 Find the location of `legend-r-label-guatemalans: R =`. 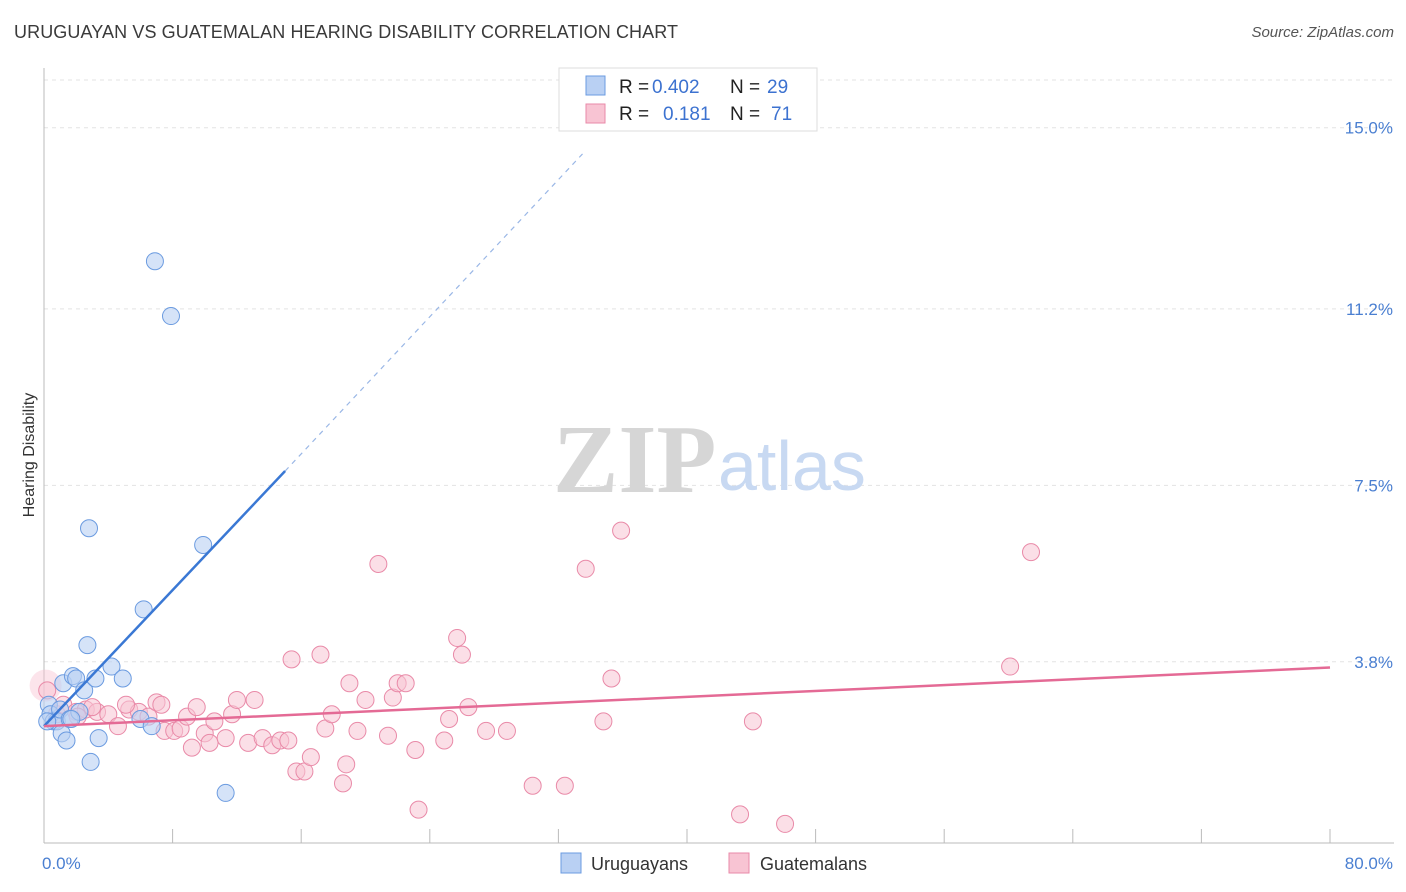

legend-r-label-guatemalans: R = is located at coordinates (634, 114).